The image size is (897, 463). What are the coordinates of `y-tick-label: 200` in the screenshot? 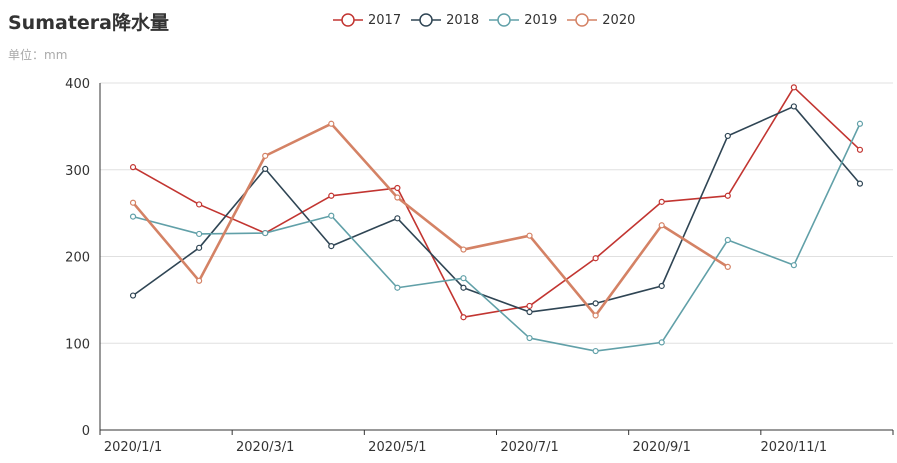 It's located at (77, 258).